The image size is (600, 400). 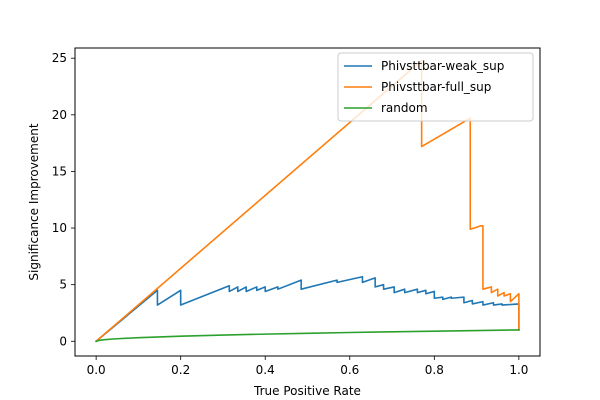 What do you see at coordinates (518, 370) in the screenshot?
I see `x-tick-label: 1.0` at bounding box center [518, 370].